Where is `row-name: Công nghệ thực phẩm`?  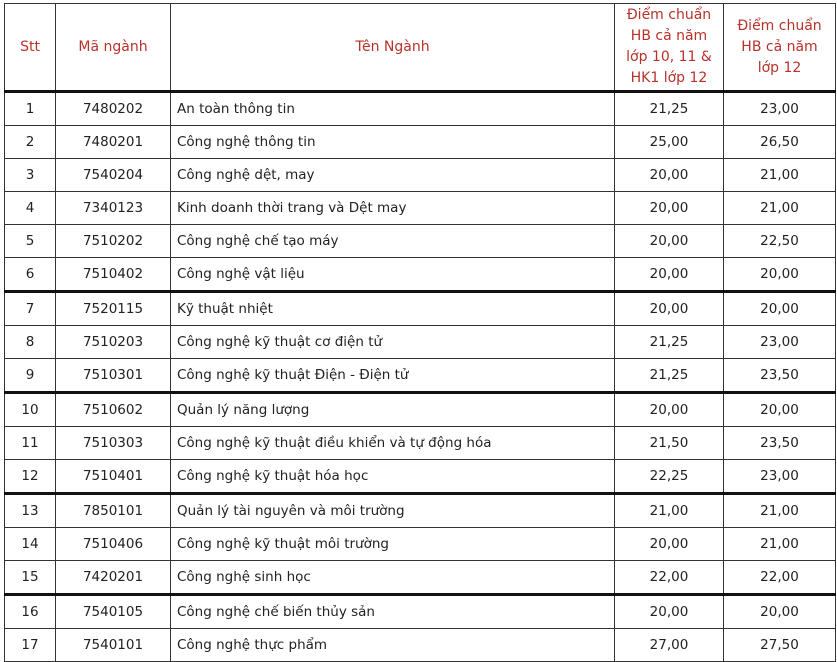
row-name: Công nghệ thực phẩm is located at coordinates (392, 645).